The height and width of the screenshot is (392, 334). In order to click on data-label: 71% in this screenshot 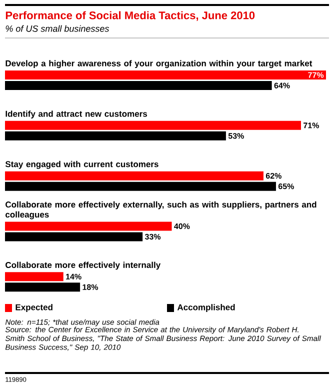, I will do `click(311, 125)`.